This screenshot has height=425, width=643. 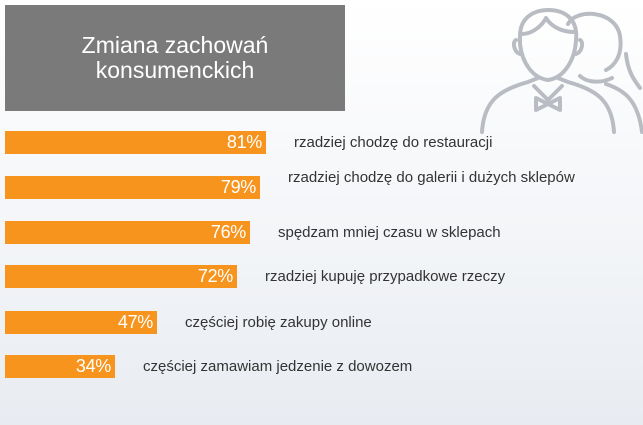 I want to click on bar-value-label: 47%, so click(x=135, y=322).